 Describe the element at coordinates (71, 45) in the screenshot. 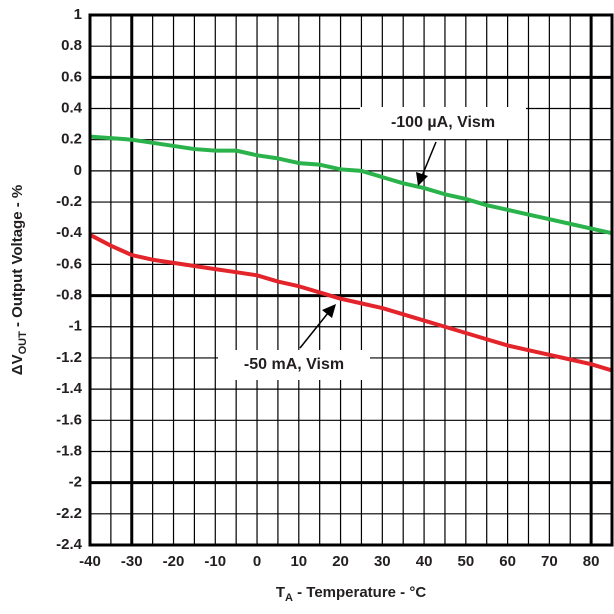

I see `y-tick-label: 0.8` at that location.